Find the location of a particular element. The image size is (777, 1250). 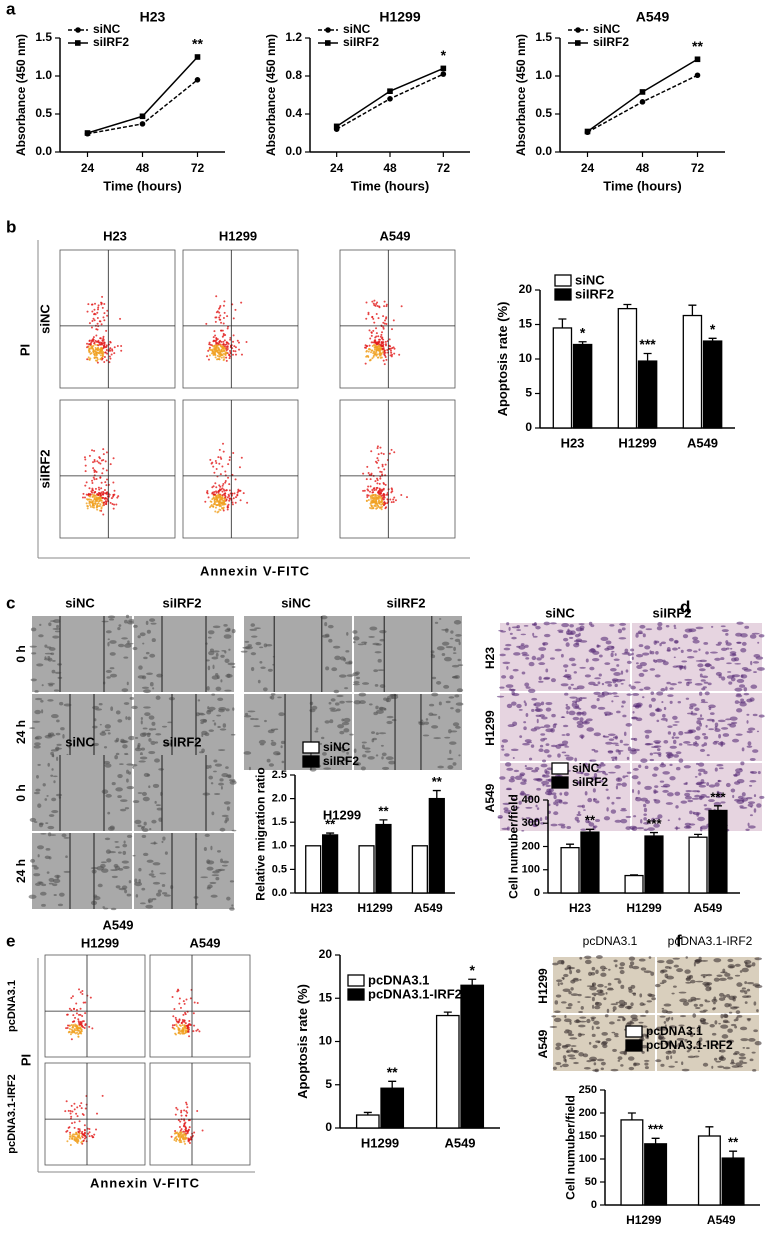

y-tick-label: 0.5 is located at coordinates (43, 113).